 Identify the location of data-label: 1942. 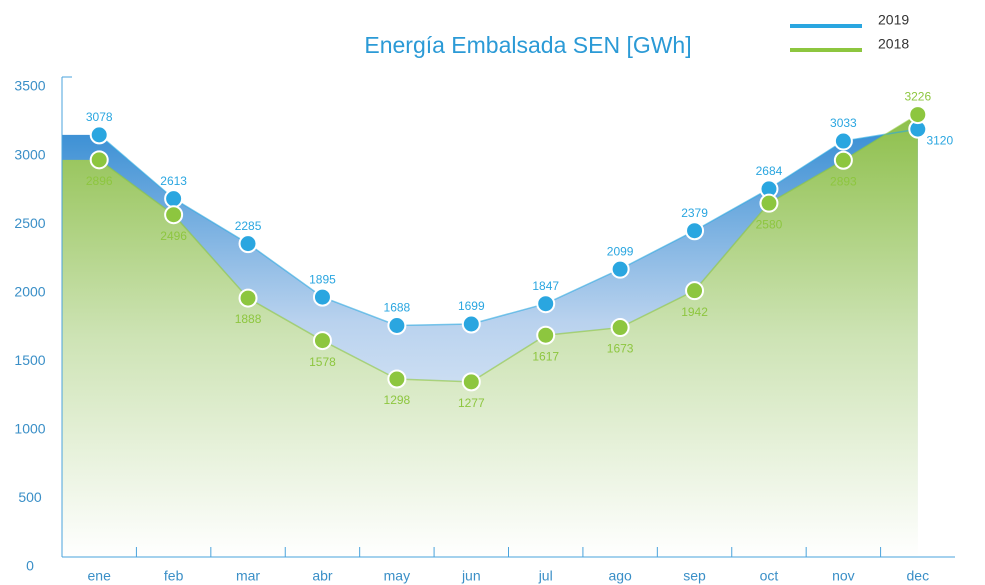
(694, 312).